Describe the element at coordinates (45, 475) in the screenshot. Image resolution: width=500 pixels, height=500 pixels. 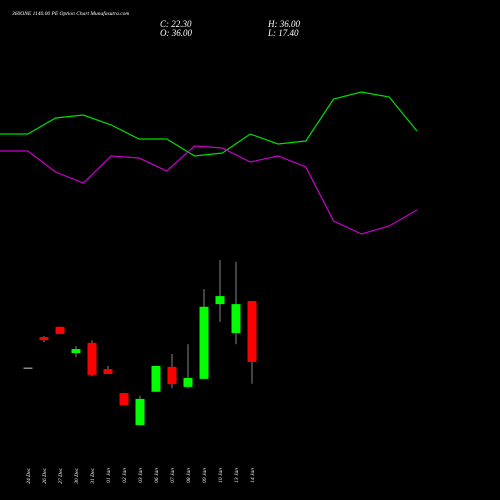
I see `x-tick-label: 26 Dec` at that location.